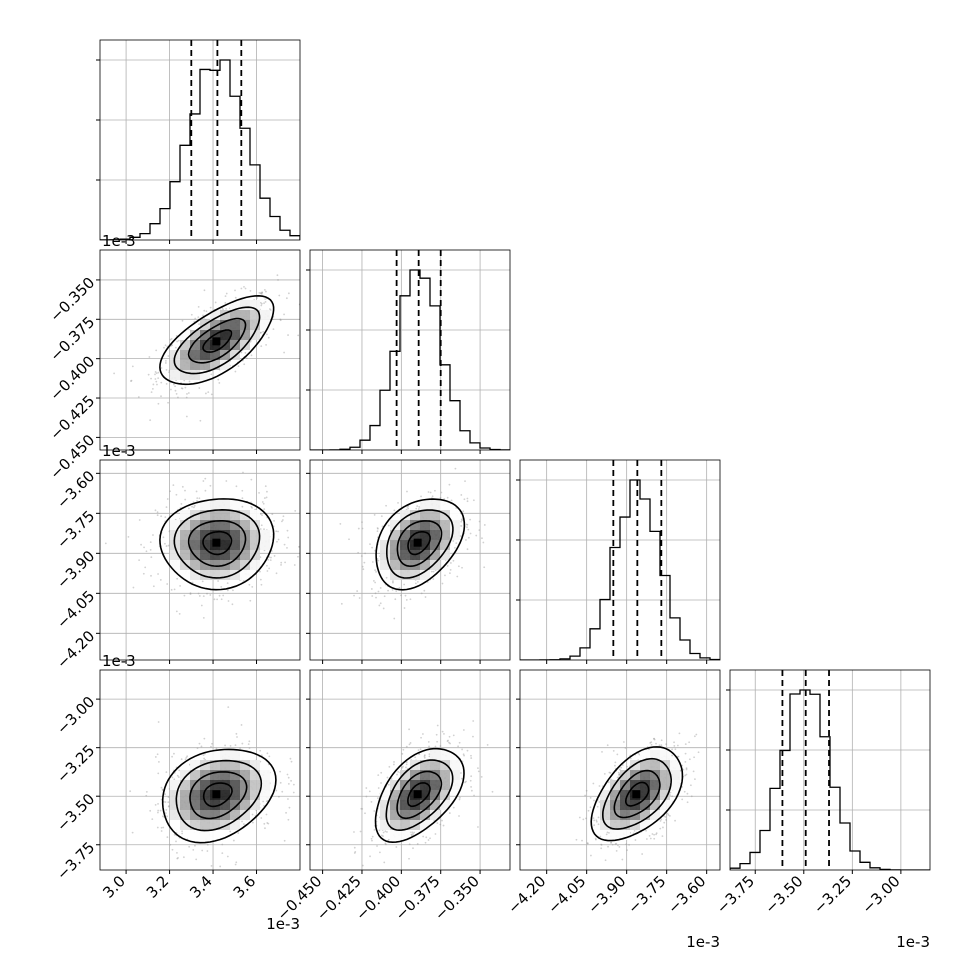 This screenshot has height=975, width=970. Describe the element at coordinates (200, 149) in the screenshot. I see `histogram` at that location.